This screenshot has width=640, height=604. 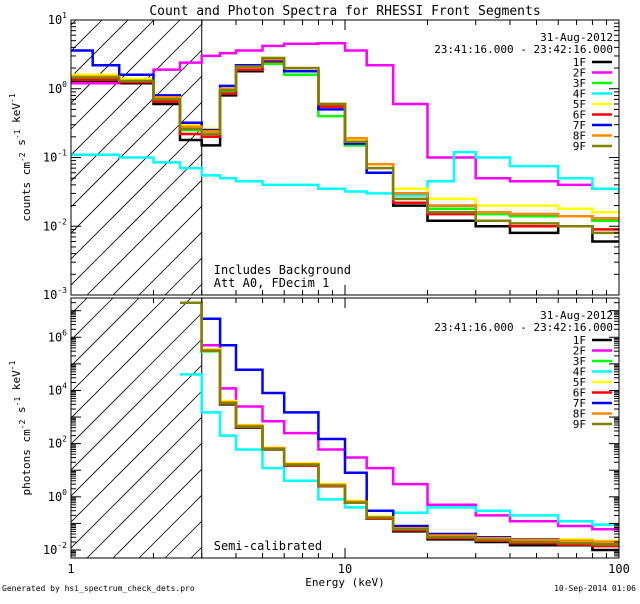 I want to click on legend-label-count-4F: 4F, so click(x=579, y=94).